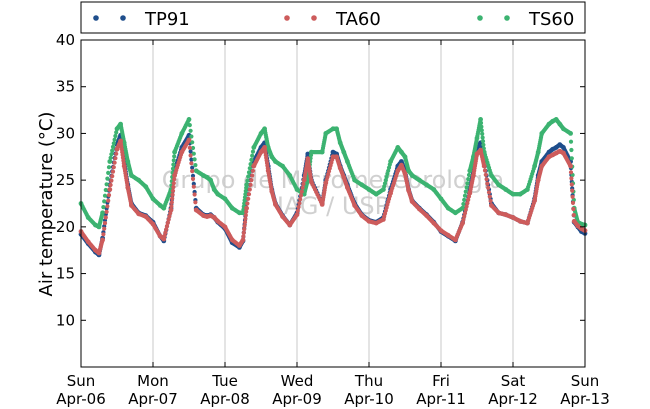  What do you see at coordinates (297, 381) in the screenshot?
I see `x-tick-day-3: Wed` at bounding box center [297, 381].